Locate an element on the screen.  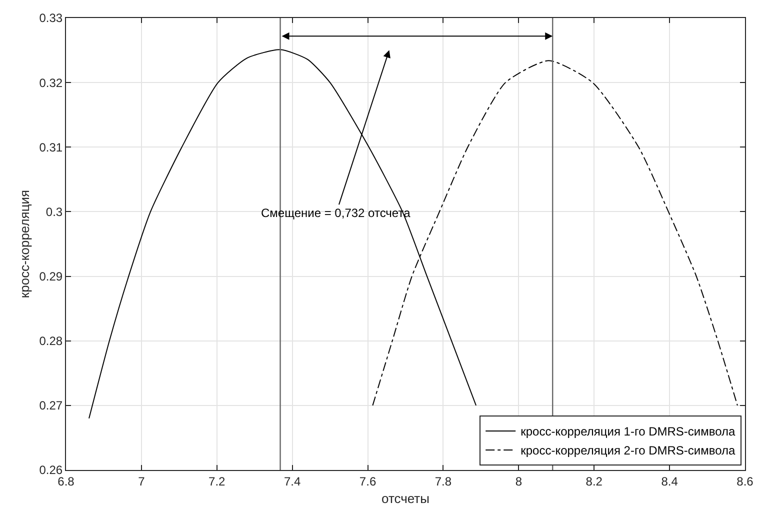
y-tick-label: 0.27 is located at coordinates (51, 405).